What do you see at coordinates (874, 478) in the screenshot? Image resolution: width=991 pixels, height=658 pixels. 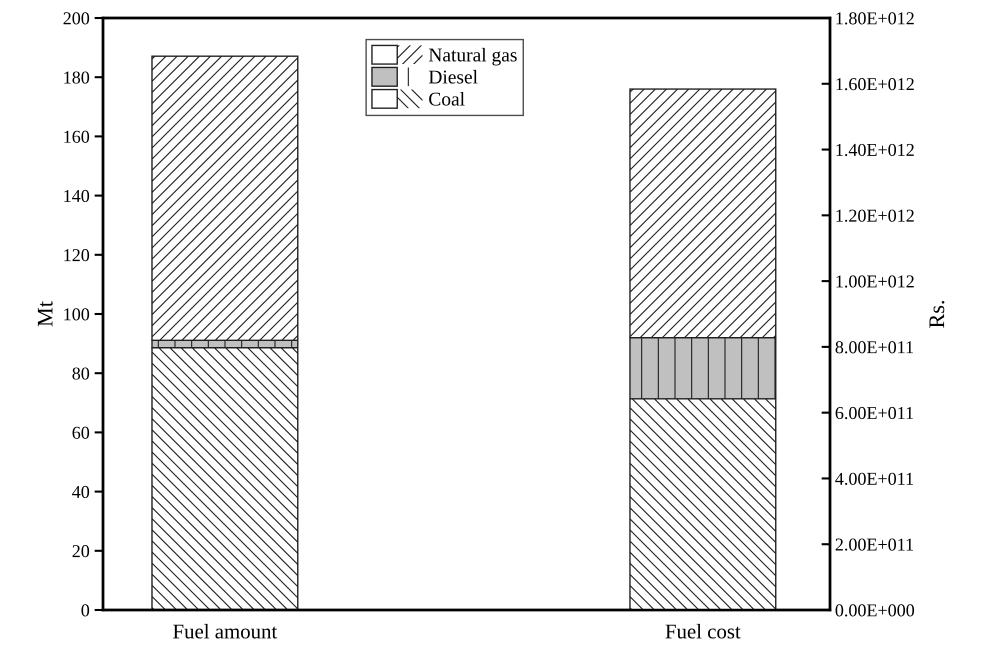 I see `y2-tick-label: 4.00E+011` at bounding box center [874, 478].